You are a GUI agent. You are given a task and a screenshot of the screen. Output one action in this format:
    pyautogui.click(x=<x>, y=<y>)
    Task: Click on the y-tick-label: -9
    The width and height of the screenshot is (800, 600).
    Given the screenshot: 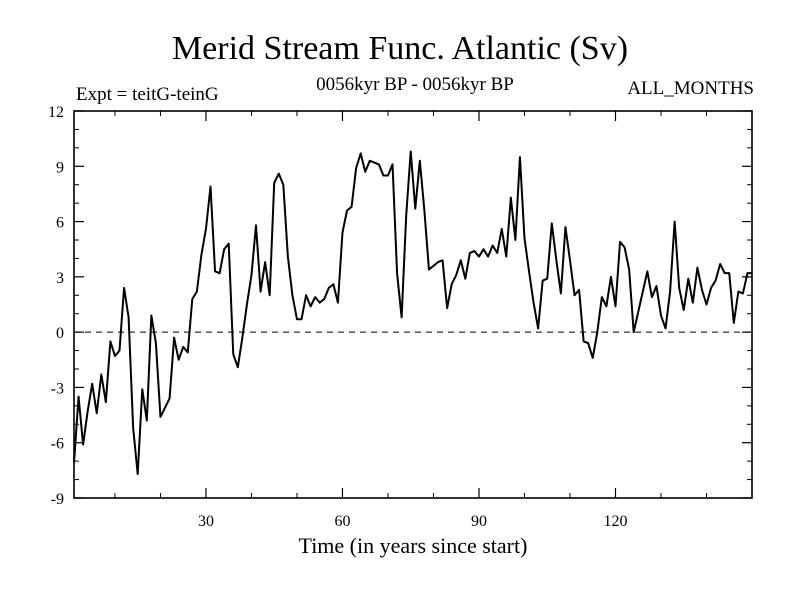 What is the action you would take?
    pyautogui.click(x=57, y=499)
    